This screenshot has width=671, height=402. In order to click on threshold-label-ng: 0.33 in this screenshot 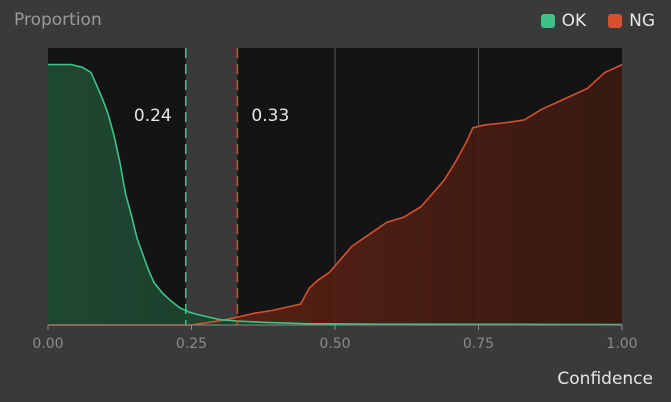, I will do `click(270, 116)`.